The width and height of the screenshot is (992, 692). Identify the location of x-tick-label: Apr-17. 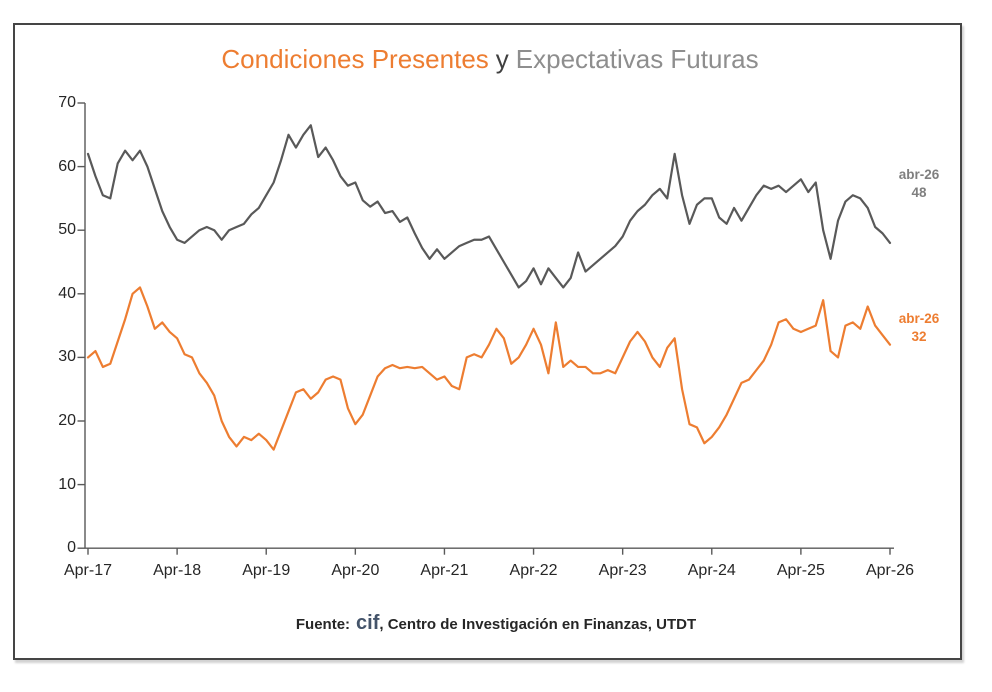
(88, 570).